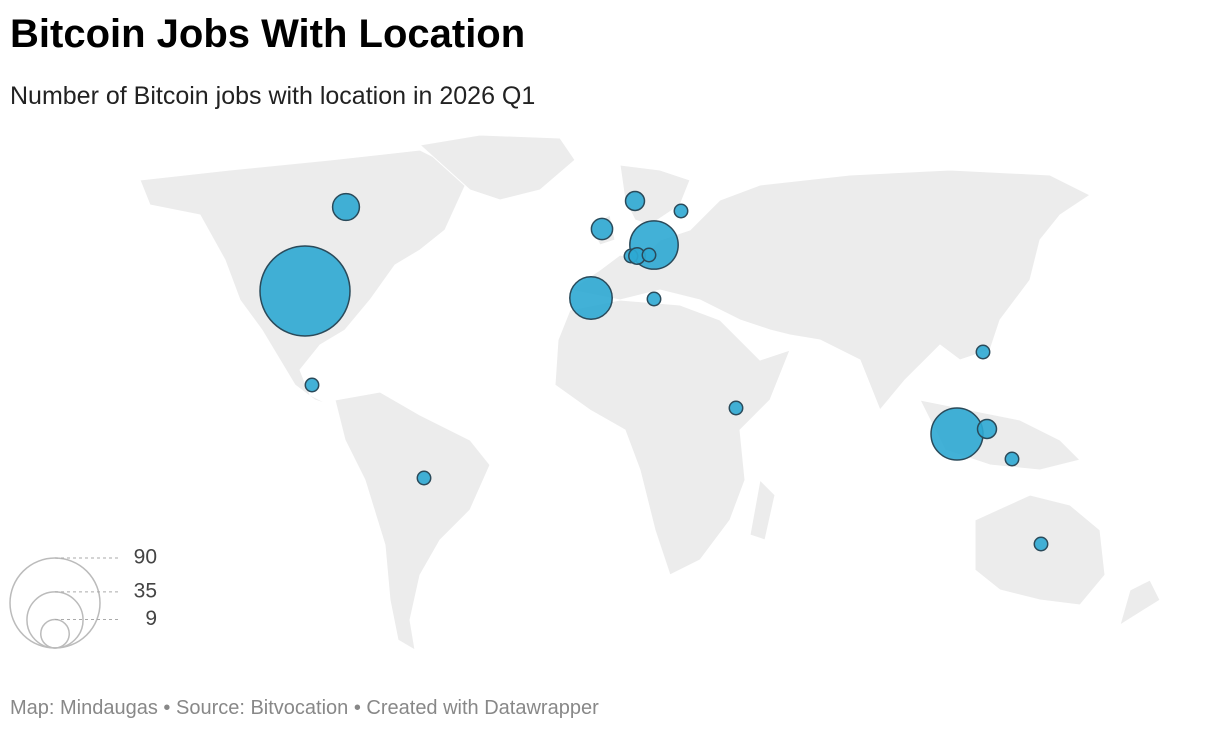  I want to click on legend-label: 9, so click(151, 618).